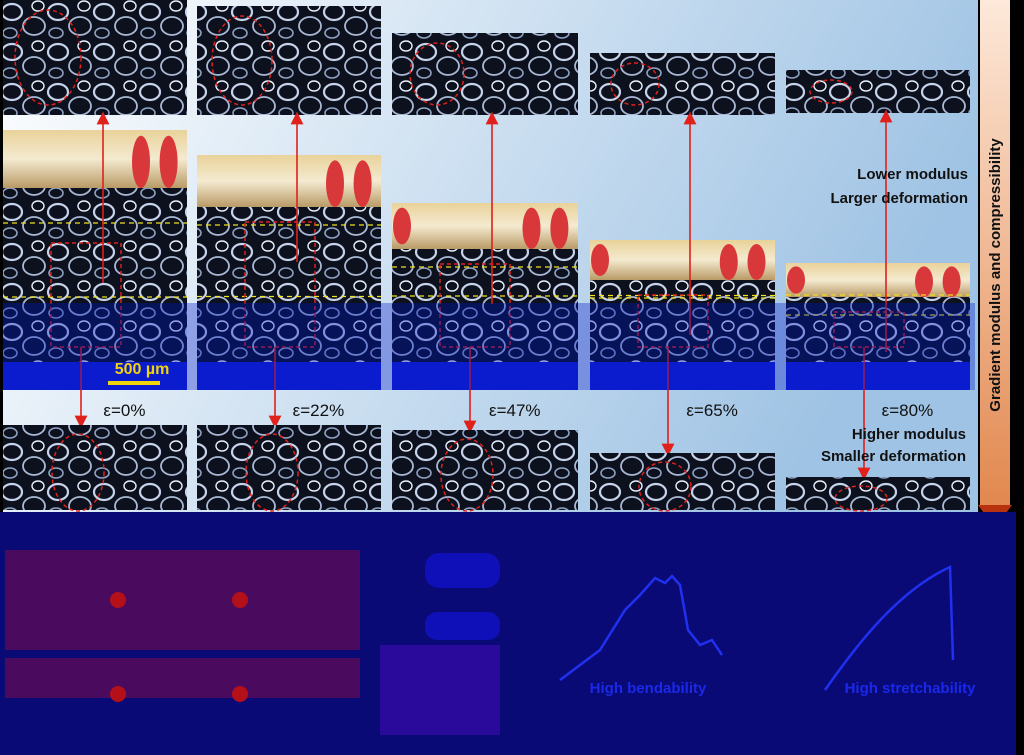 This screenshot has height=755, width=1024. What do you see at coordinates (712, 410) in the screenshot?
I see `strain-label: ε=65%` at bounding box center [712, 410].